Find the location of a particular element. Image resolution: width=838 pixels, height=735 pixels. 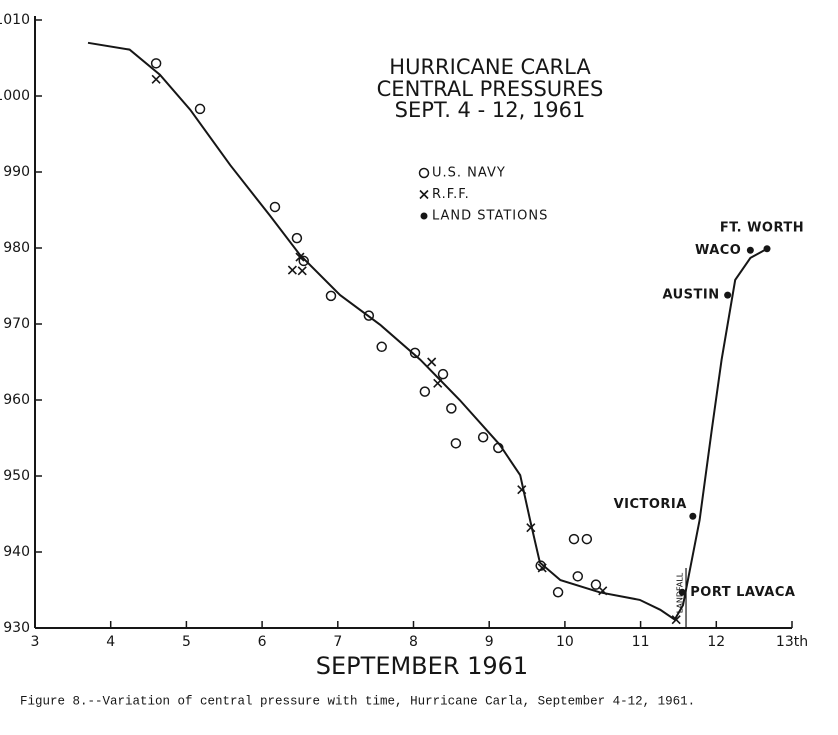

x-tick-label: 11 is located at coordinates (641, 642).